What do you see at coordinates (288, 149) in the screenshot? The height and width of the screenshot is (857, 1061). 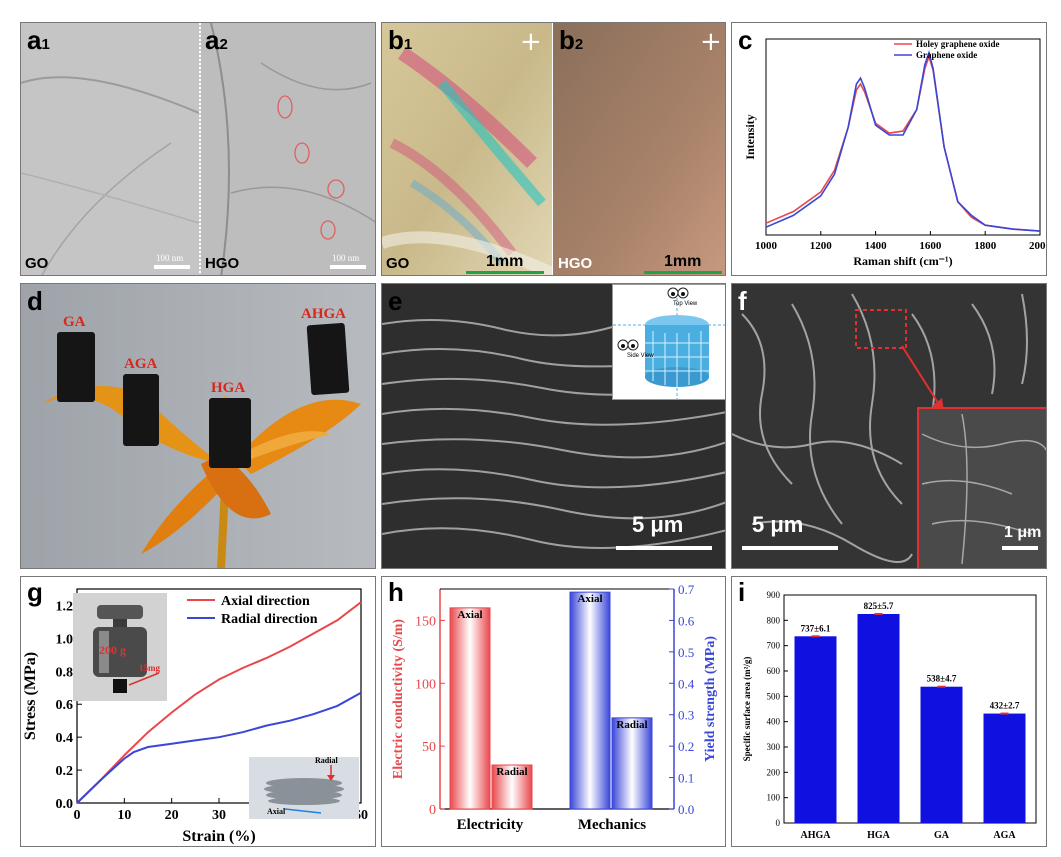 I see `tem-image-a2` at bounding box center [288, 149].